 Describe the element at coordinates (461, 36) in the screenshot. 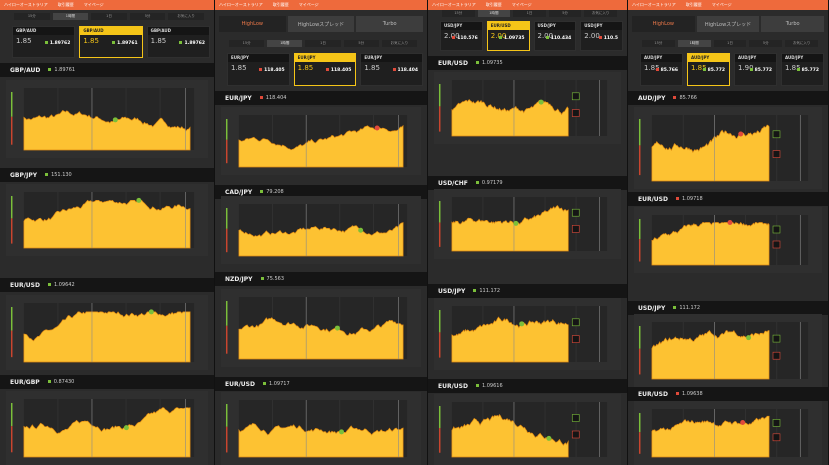

I see `quote-card: USD/JPY 2.00 110.576` at that location.